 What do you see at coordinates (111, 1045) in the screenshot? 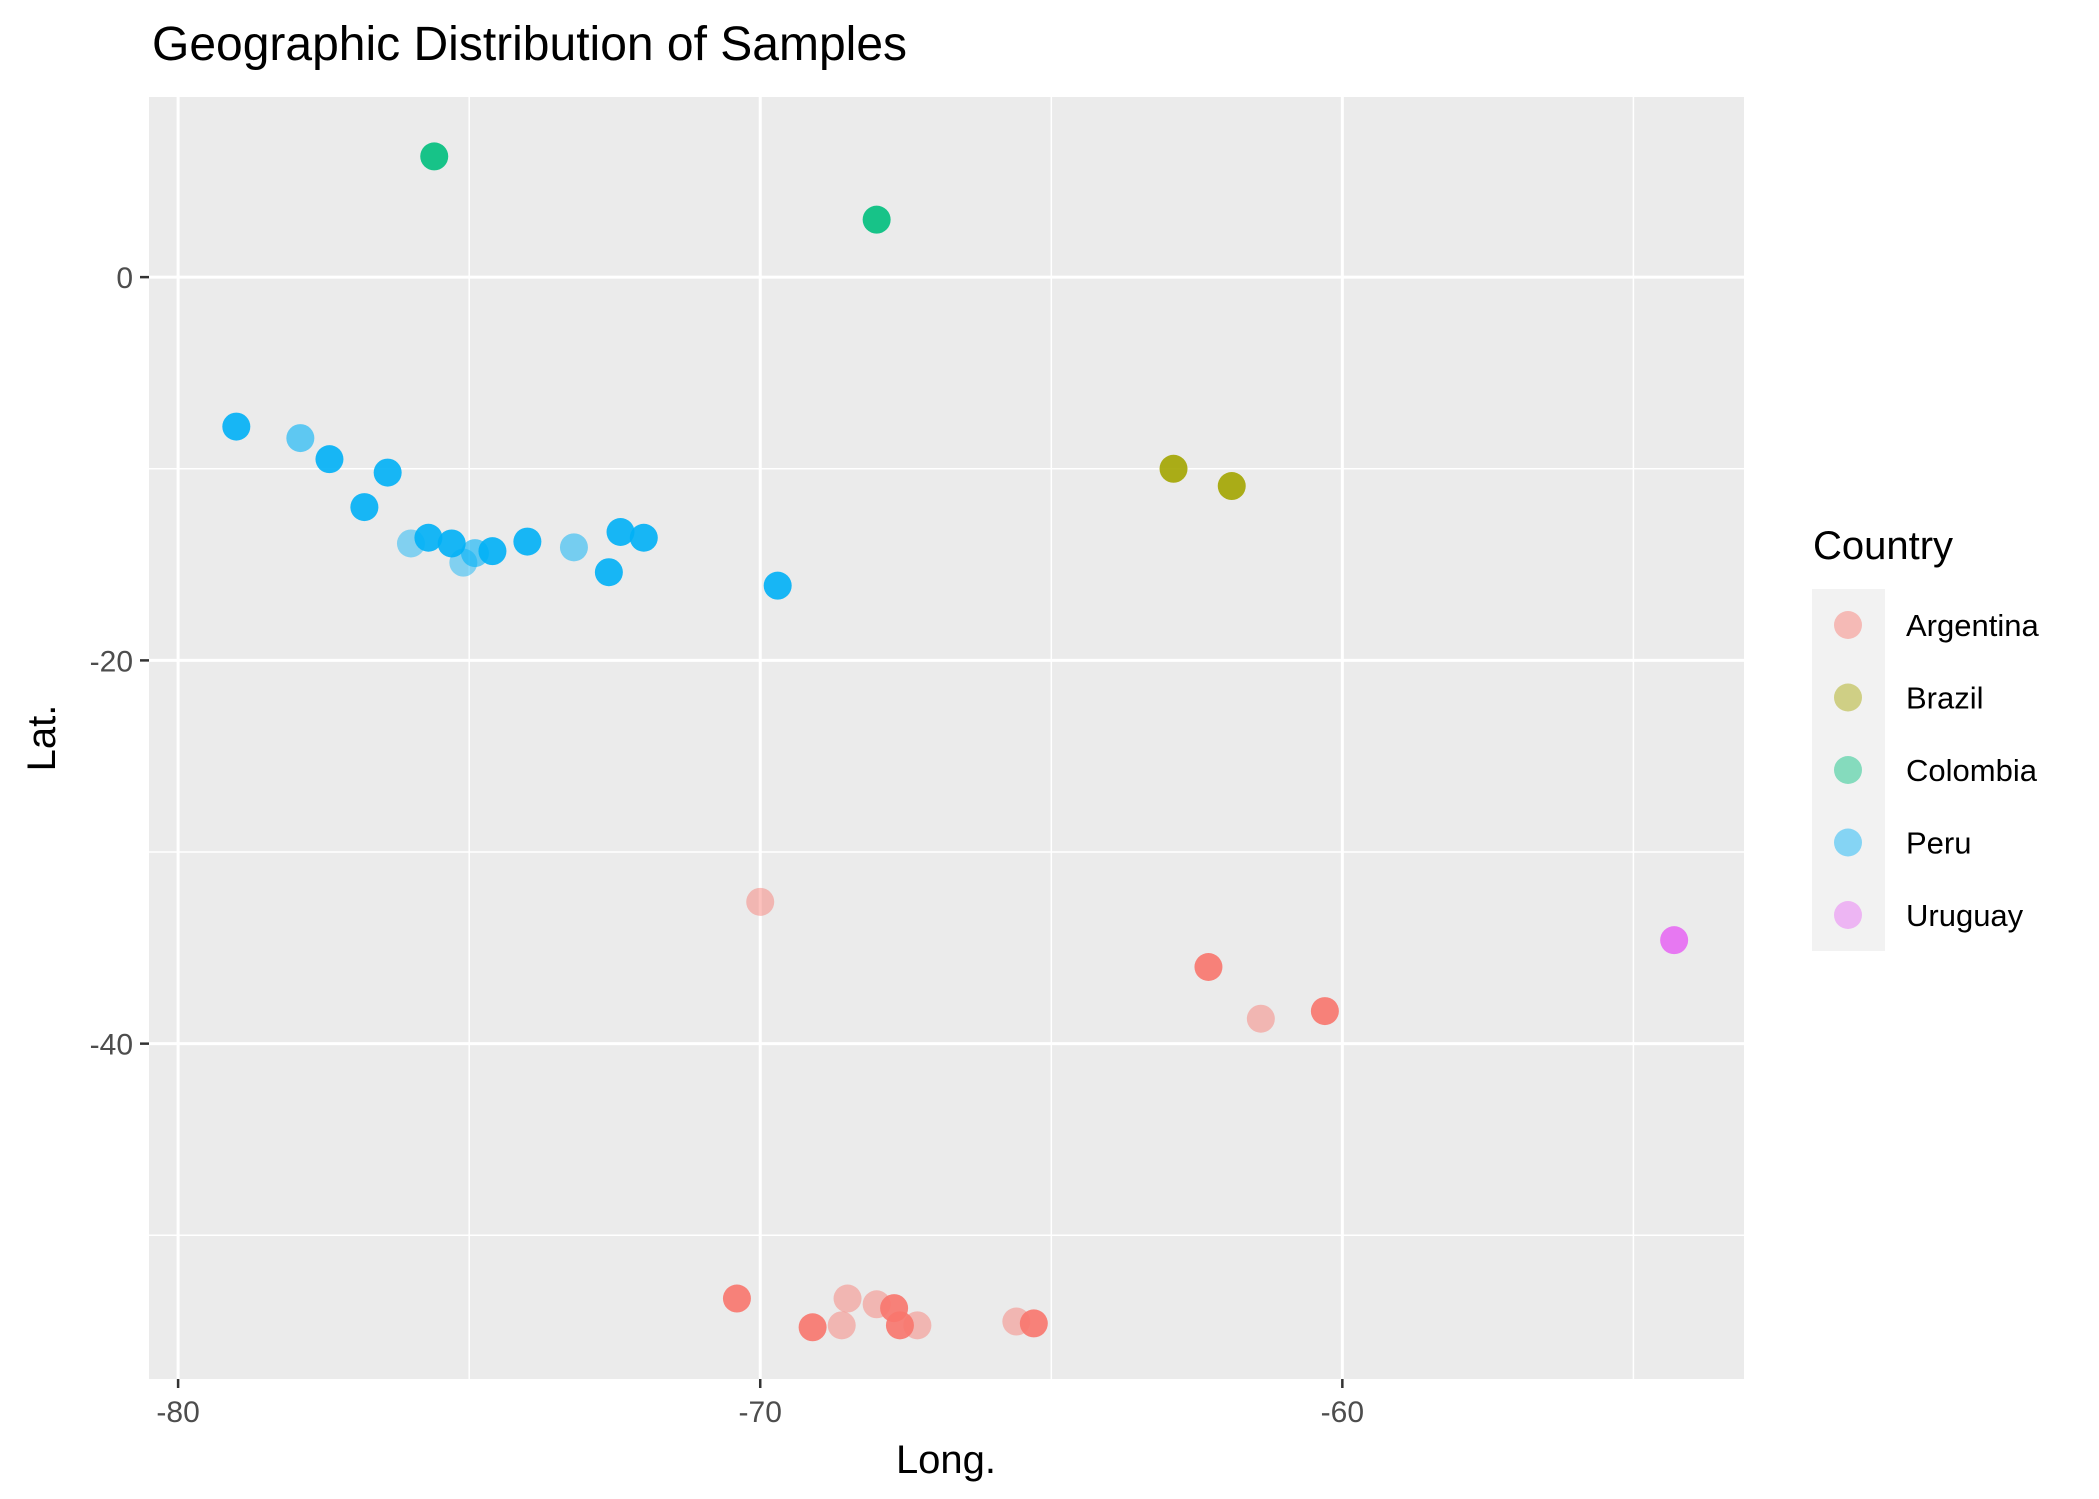
I see `y-tick-label: -40` at bounding box center [111, 1045].